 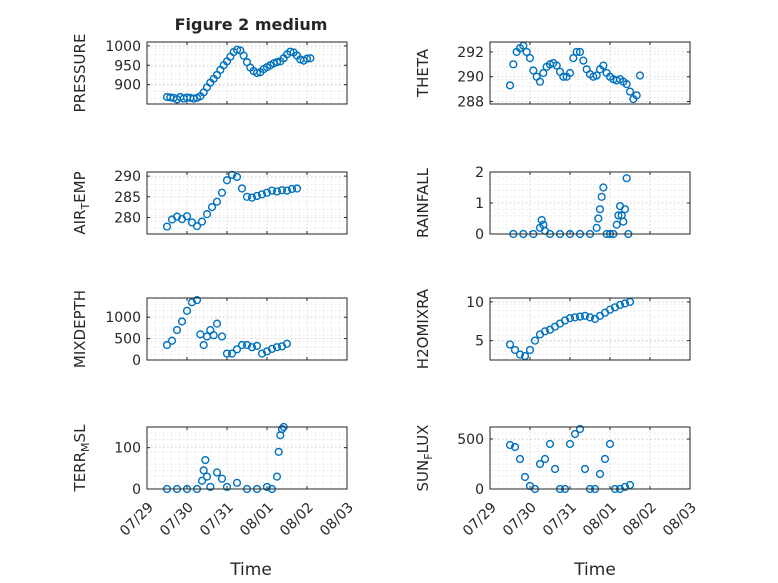 What do you see at coordinates (251, 24) in the screenshot?
I see `figure-title: Figure 2 medium` at bounding box center [251, 24].